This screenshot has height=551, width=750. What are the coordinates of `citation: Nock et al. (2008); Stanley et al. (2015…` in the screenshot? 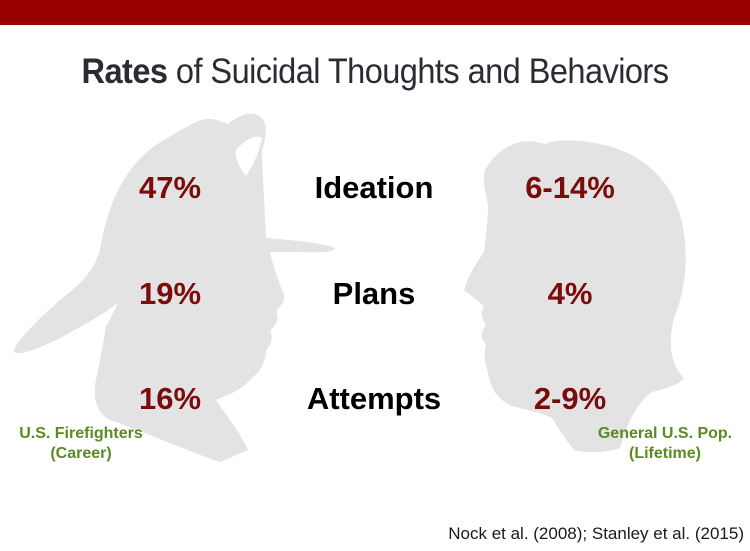 It's located at (596, 533).